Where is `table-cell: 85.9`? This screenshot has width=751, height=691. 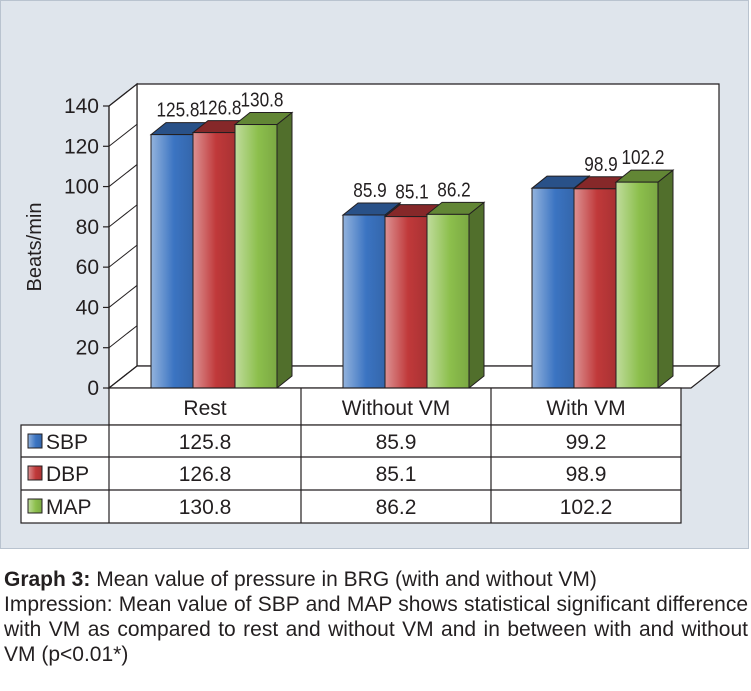 table-cell: 85.9 is located at coordinates (396, 442).